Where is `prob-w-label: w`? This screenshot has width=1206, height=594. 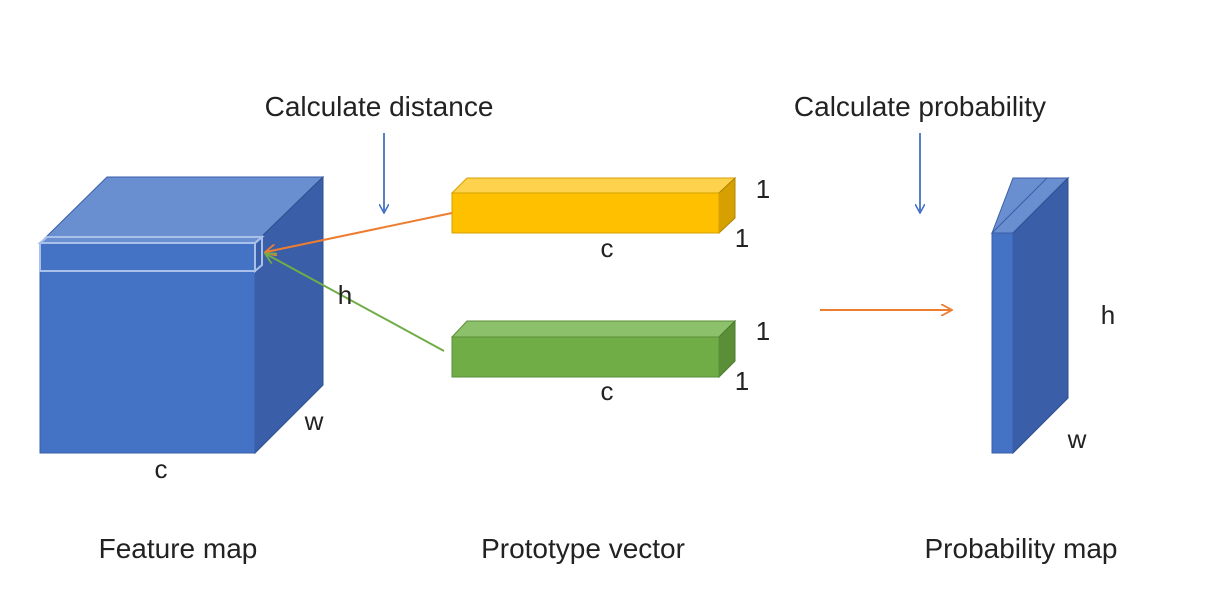 prob-w-label: w is located at coordinates (1077, 439).